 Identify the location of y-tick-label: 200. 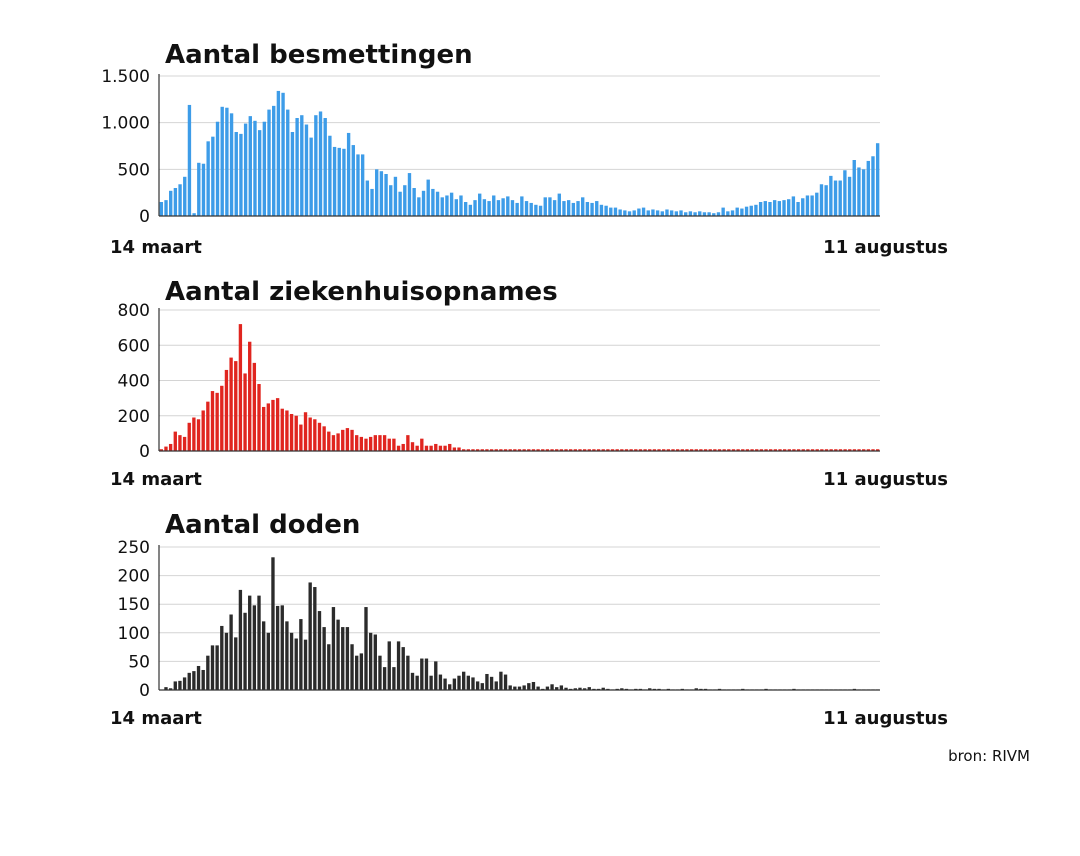
(134, 577).